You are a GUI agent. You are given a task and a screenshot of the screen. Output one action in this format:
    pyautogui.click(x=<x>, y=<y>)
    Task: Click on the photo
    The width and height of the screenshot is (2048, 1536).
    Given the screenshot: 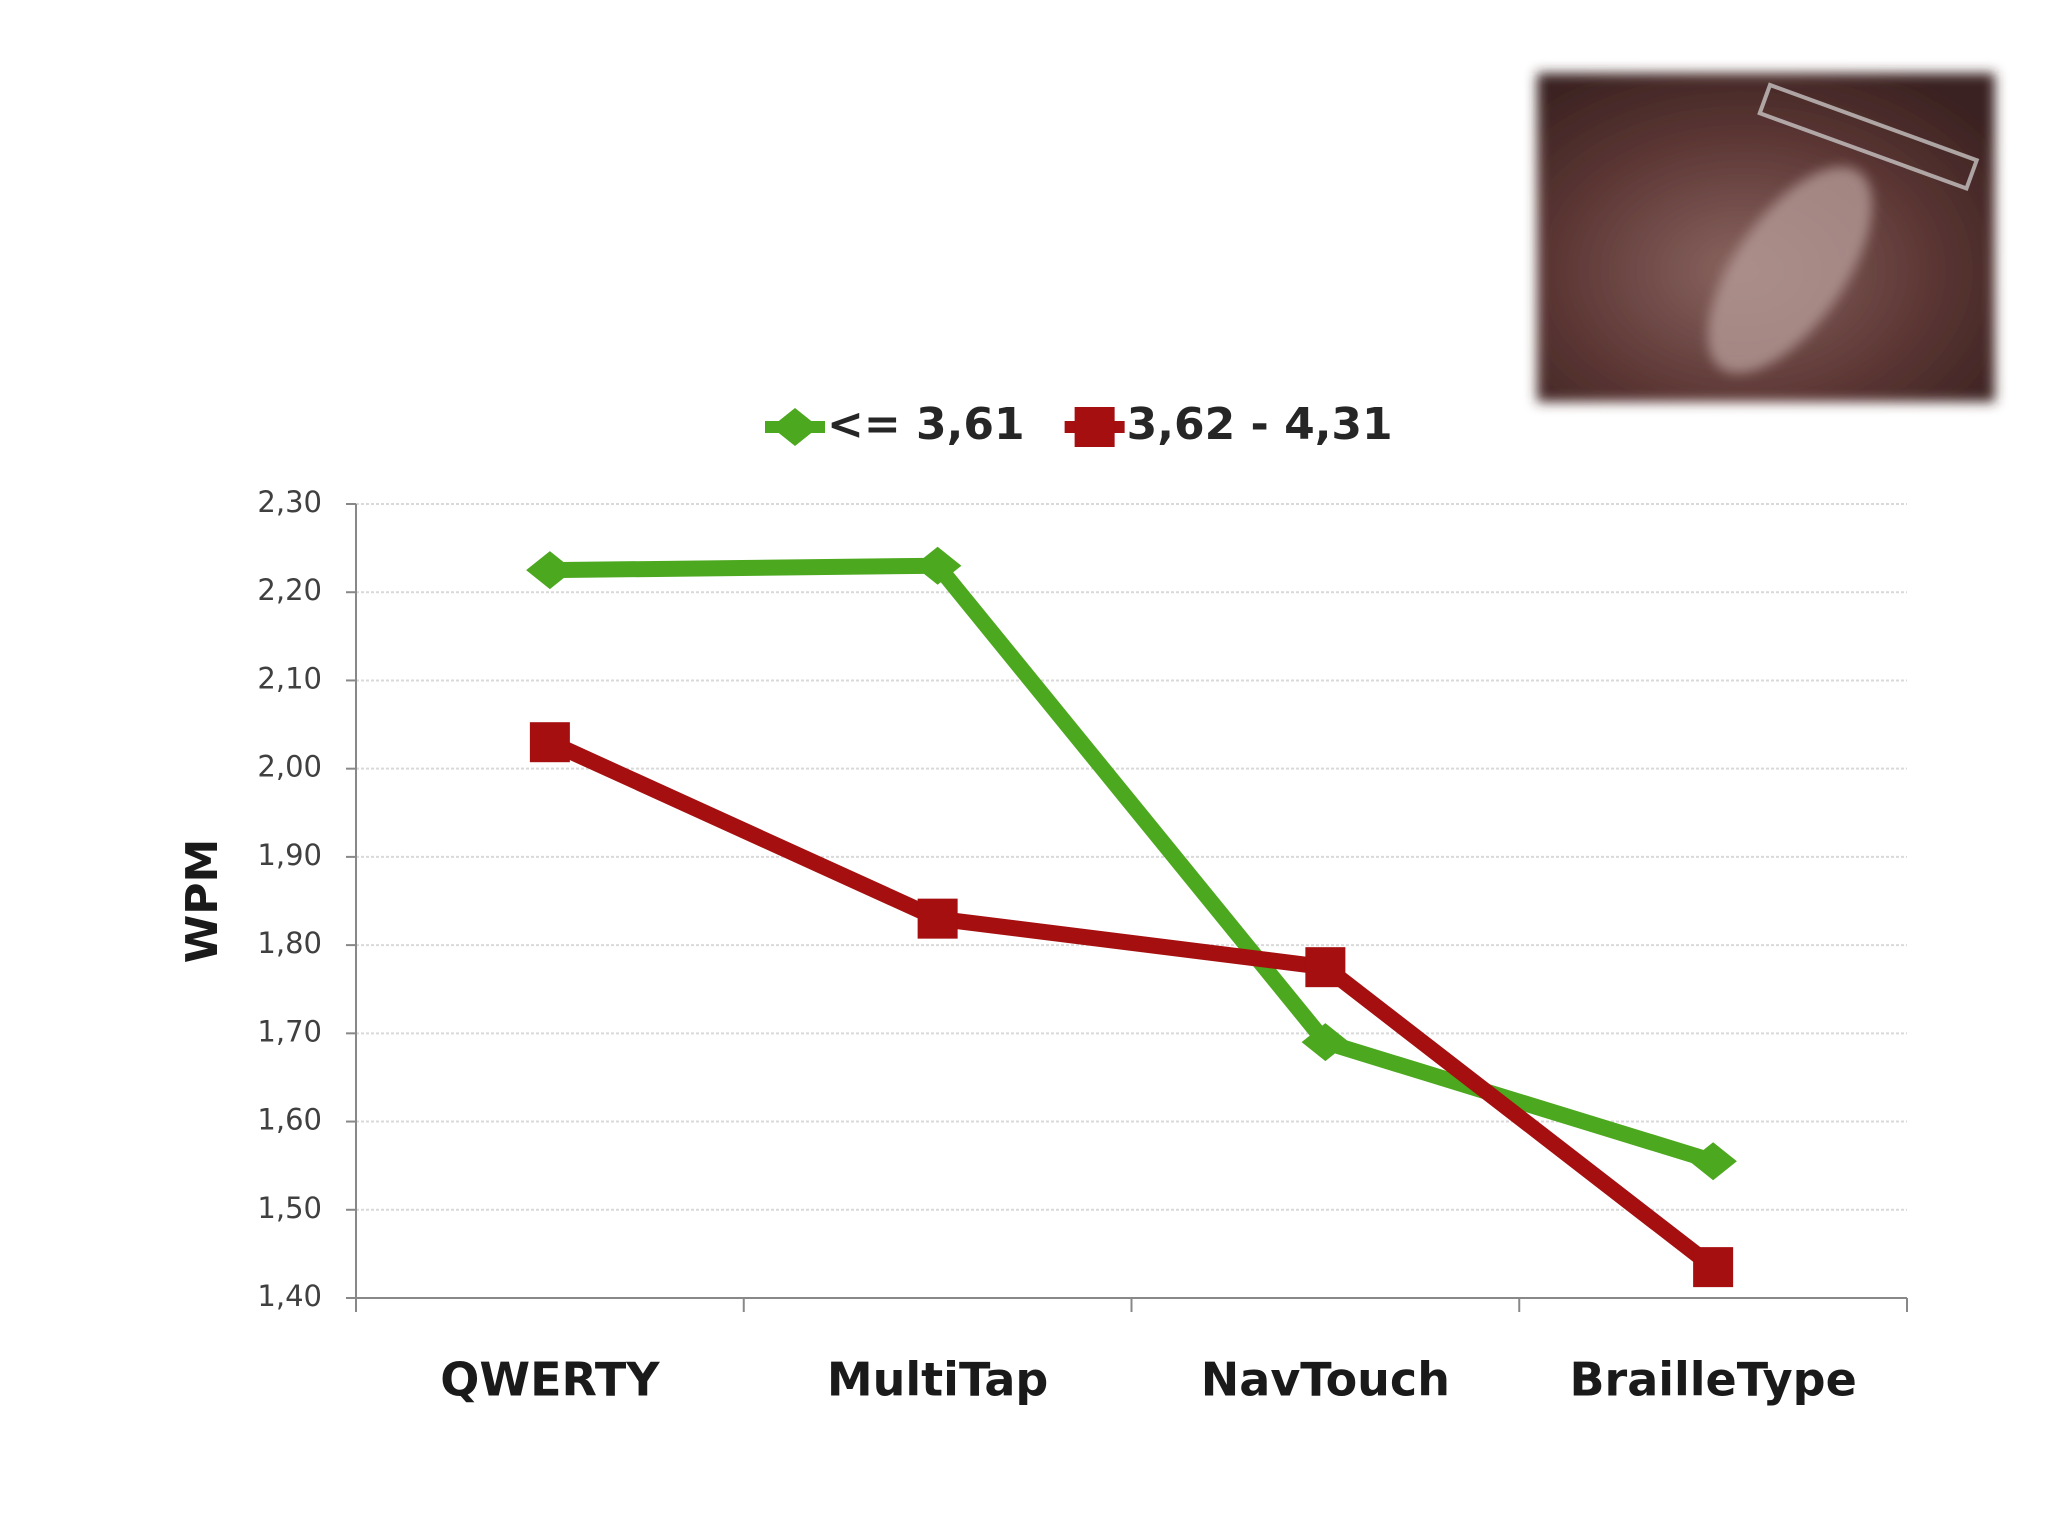 What is the action you would take?
    pyautogui.click(x=1766, y=237)
    